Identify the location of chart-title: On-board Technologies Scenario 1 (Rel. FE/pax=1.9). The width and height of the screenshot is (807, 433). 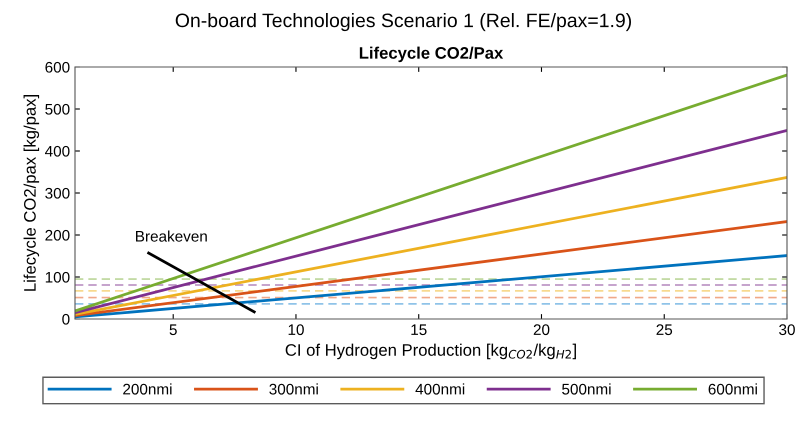
(403, 22).